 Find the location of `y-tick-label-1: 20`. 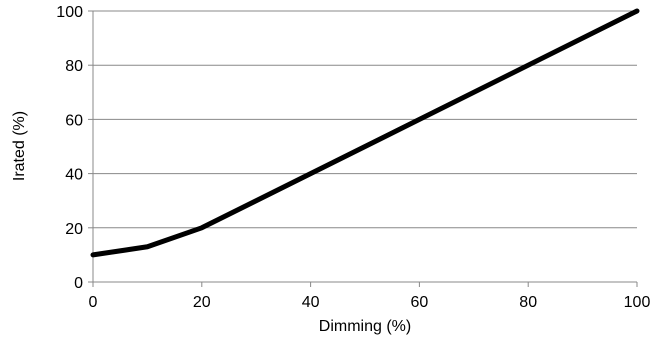

y-tick-label-1: 20 is located at coordinates (74, 229).